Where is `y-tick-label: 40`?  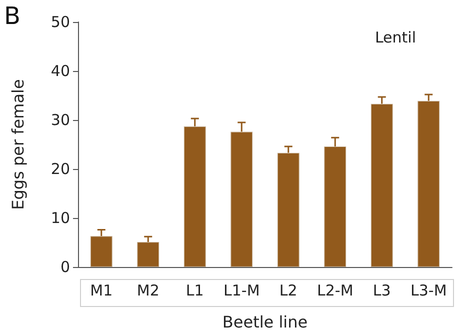
y-tick-label: 40 is located at coordinates (60, 71).